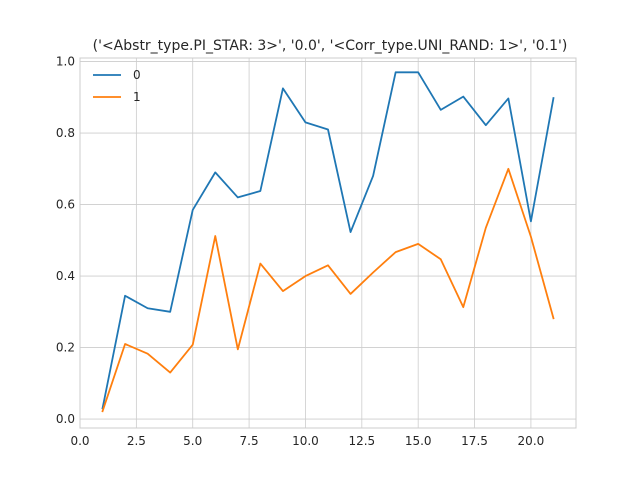  I want to click on legend: 01, so click(117, 86).